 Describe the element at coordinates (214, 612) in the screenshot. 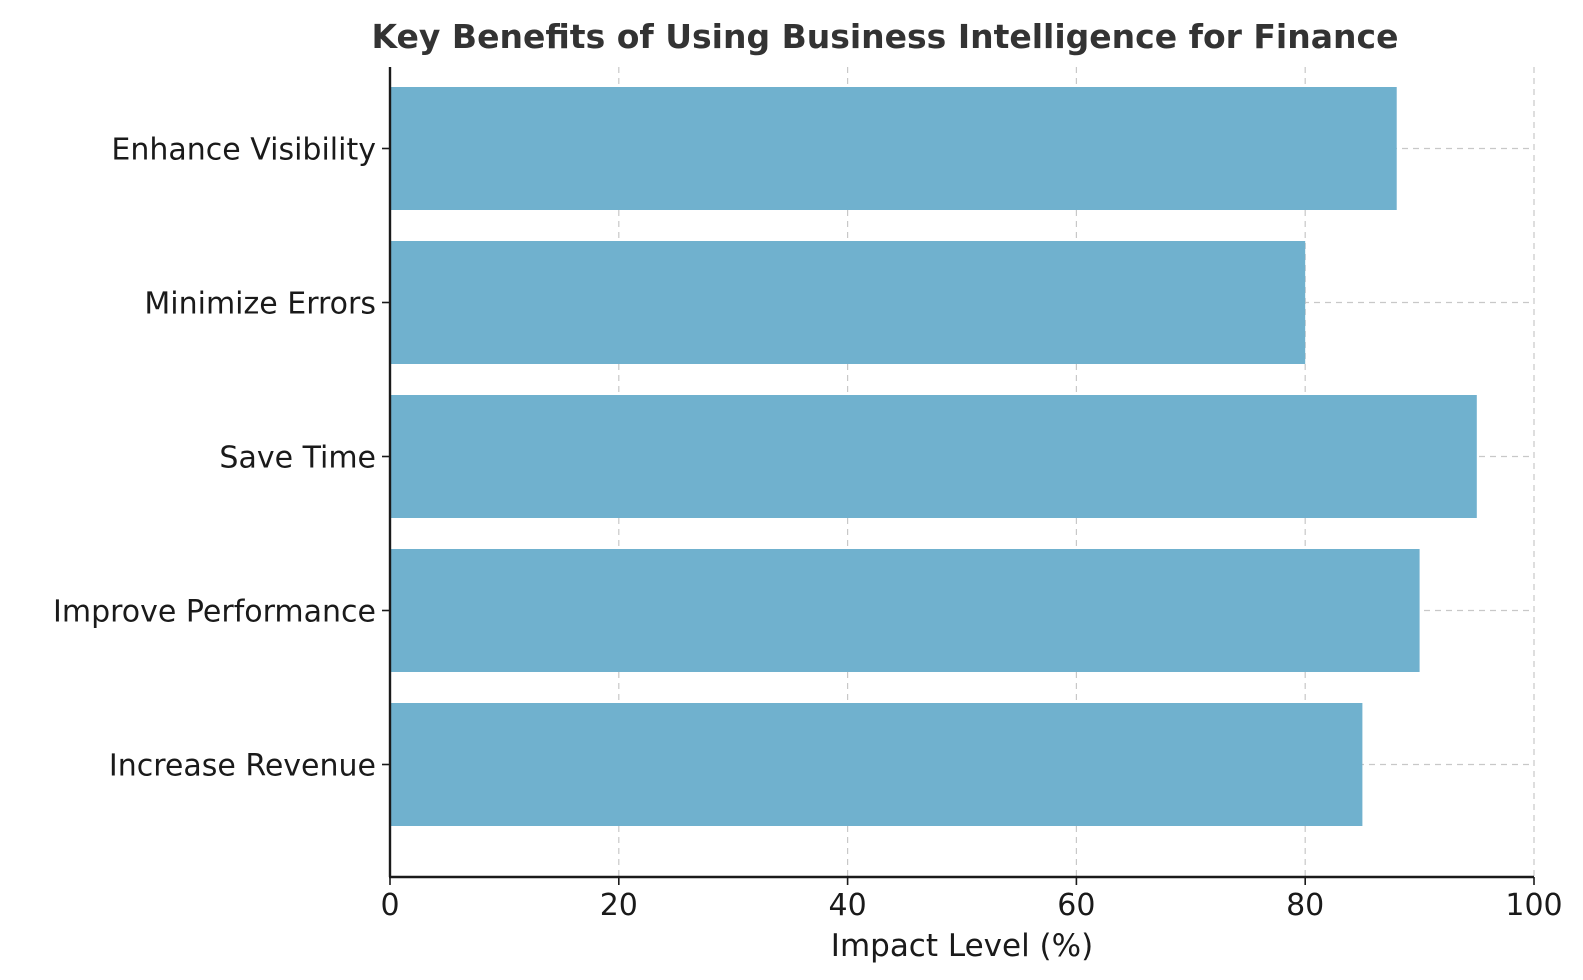

I see `y-tick-label: Improve Performance` at that location.